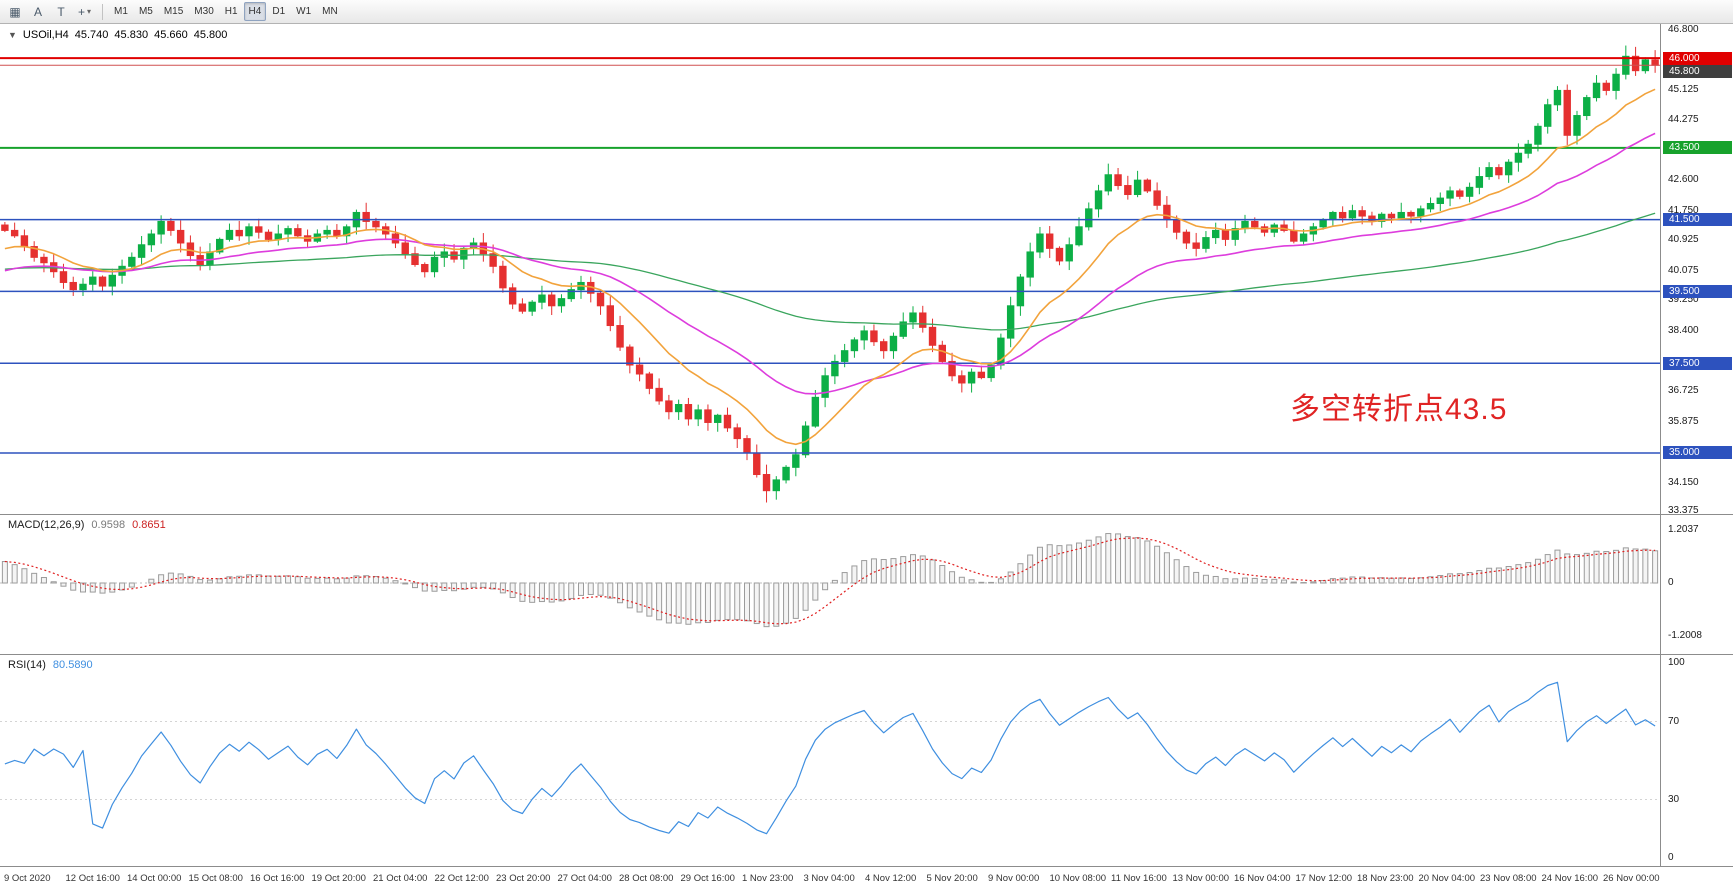  I want to click on level-price-badge: 37.500, so click(1697, 363).